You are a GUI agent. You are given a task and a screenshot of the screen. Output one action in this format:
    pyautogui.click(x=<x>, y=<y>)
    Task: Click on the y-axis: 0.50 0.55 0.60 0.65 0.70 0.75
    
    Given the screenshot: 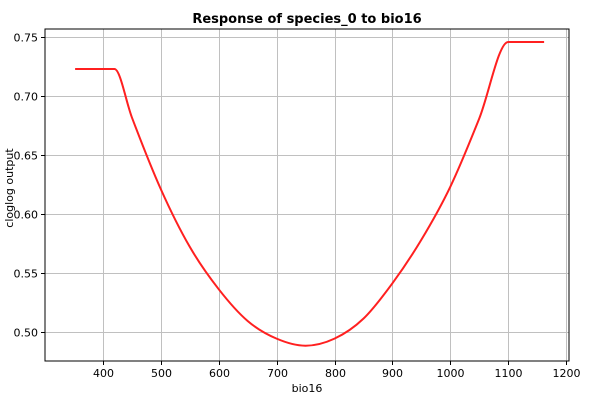 What is the action you would take?
    pyautogui.click(x=29, y=186)
    